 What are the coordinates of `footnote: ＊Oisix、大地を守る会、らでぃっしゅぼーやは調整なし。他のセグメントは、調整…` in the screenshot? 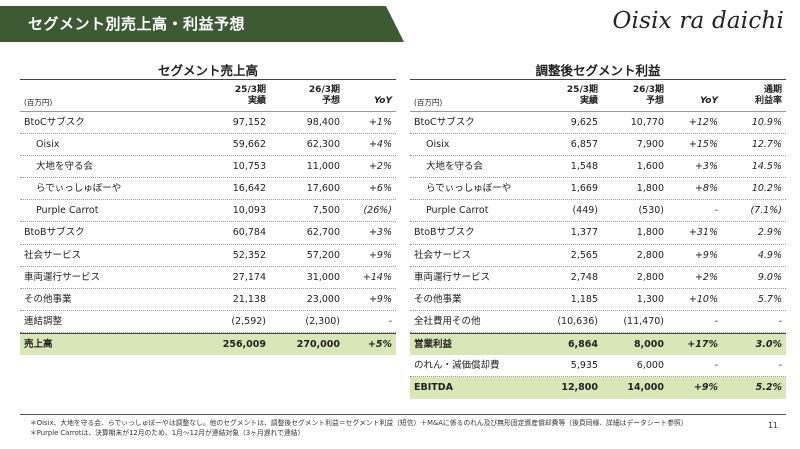 It's located at (359, 423).